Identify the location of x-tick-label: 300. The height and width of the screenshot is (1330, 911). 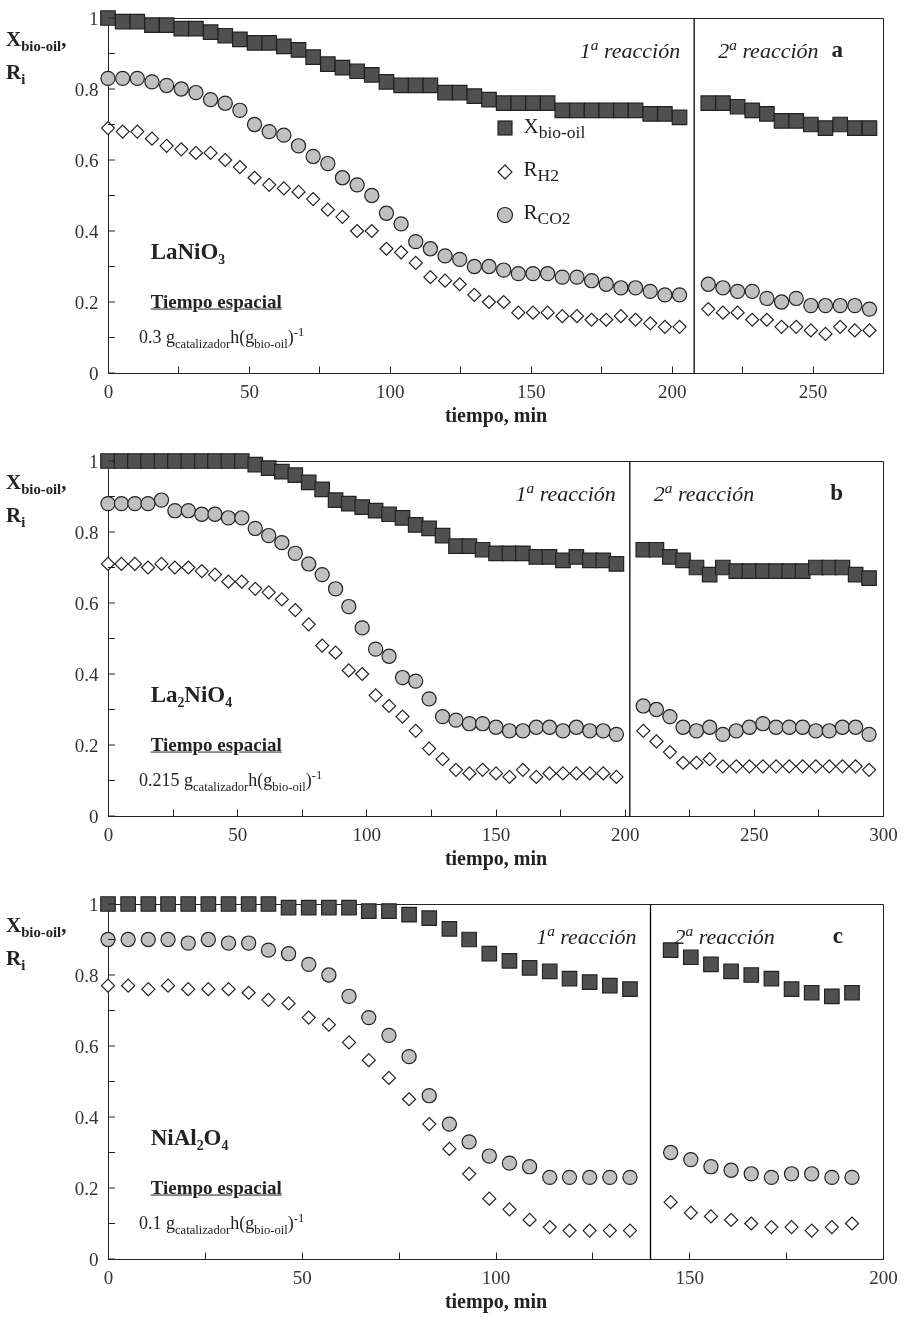
(883, 834).